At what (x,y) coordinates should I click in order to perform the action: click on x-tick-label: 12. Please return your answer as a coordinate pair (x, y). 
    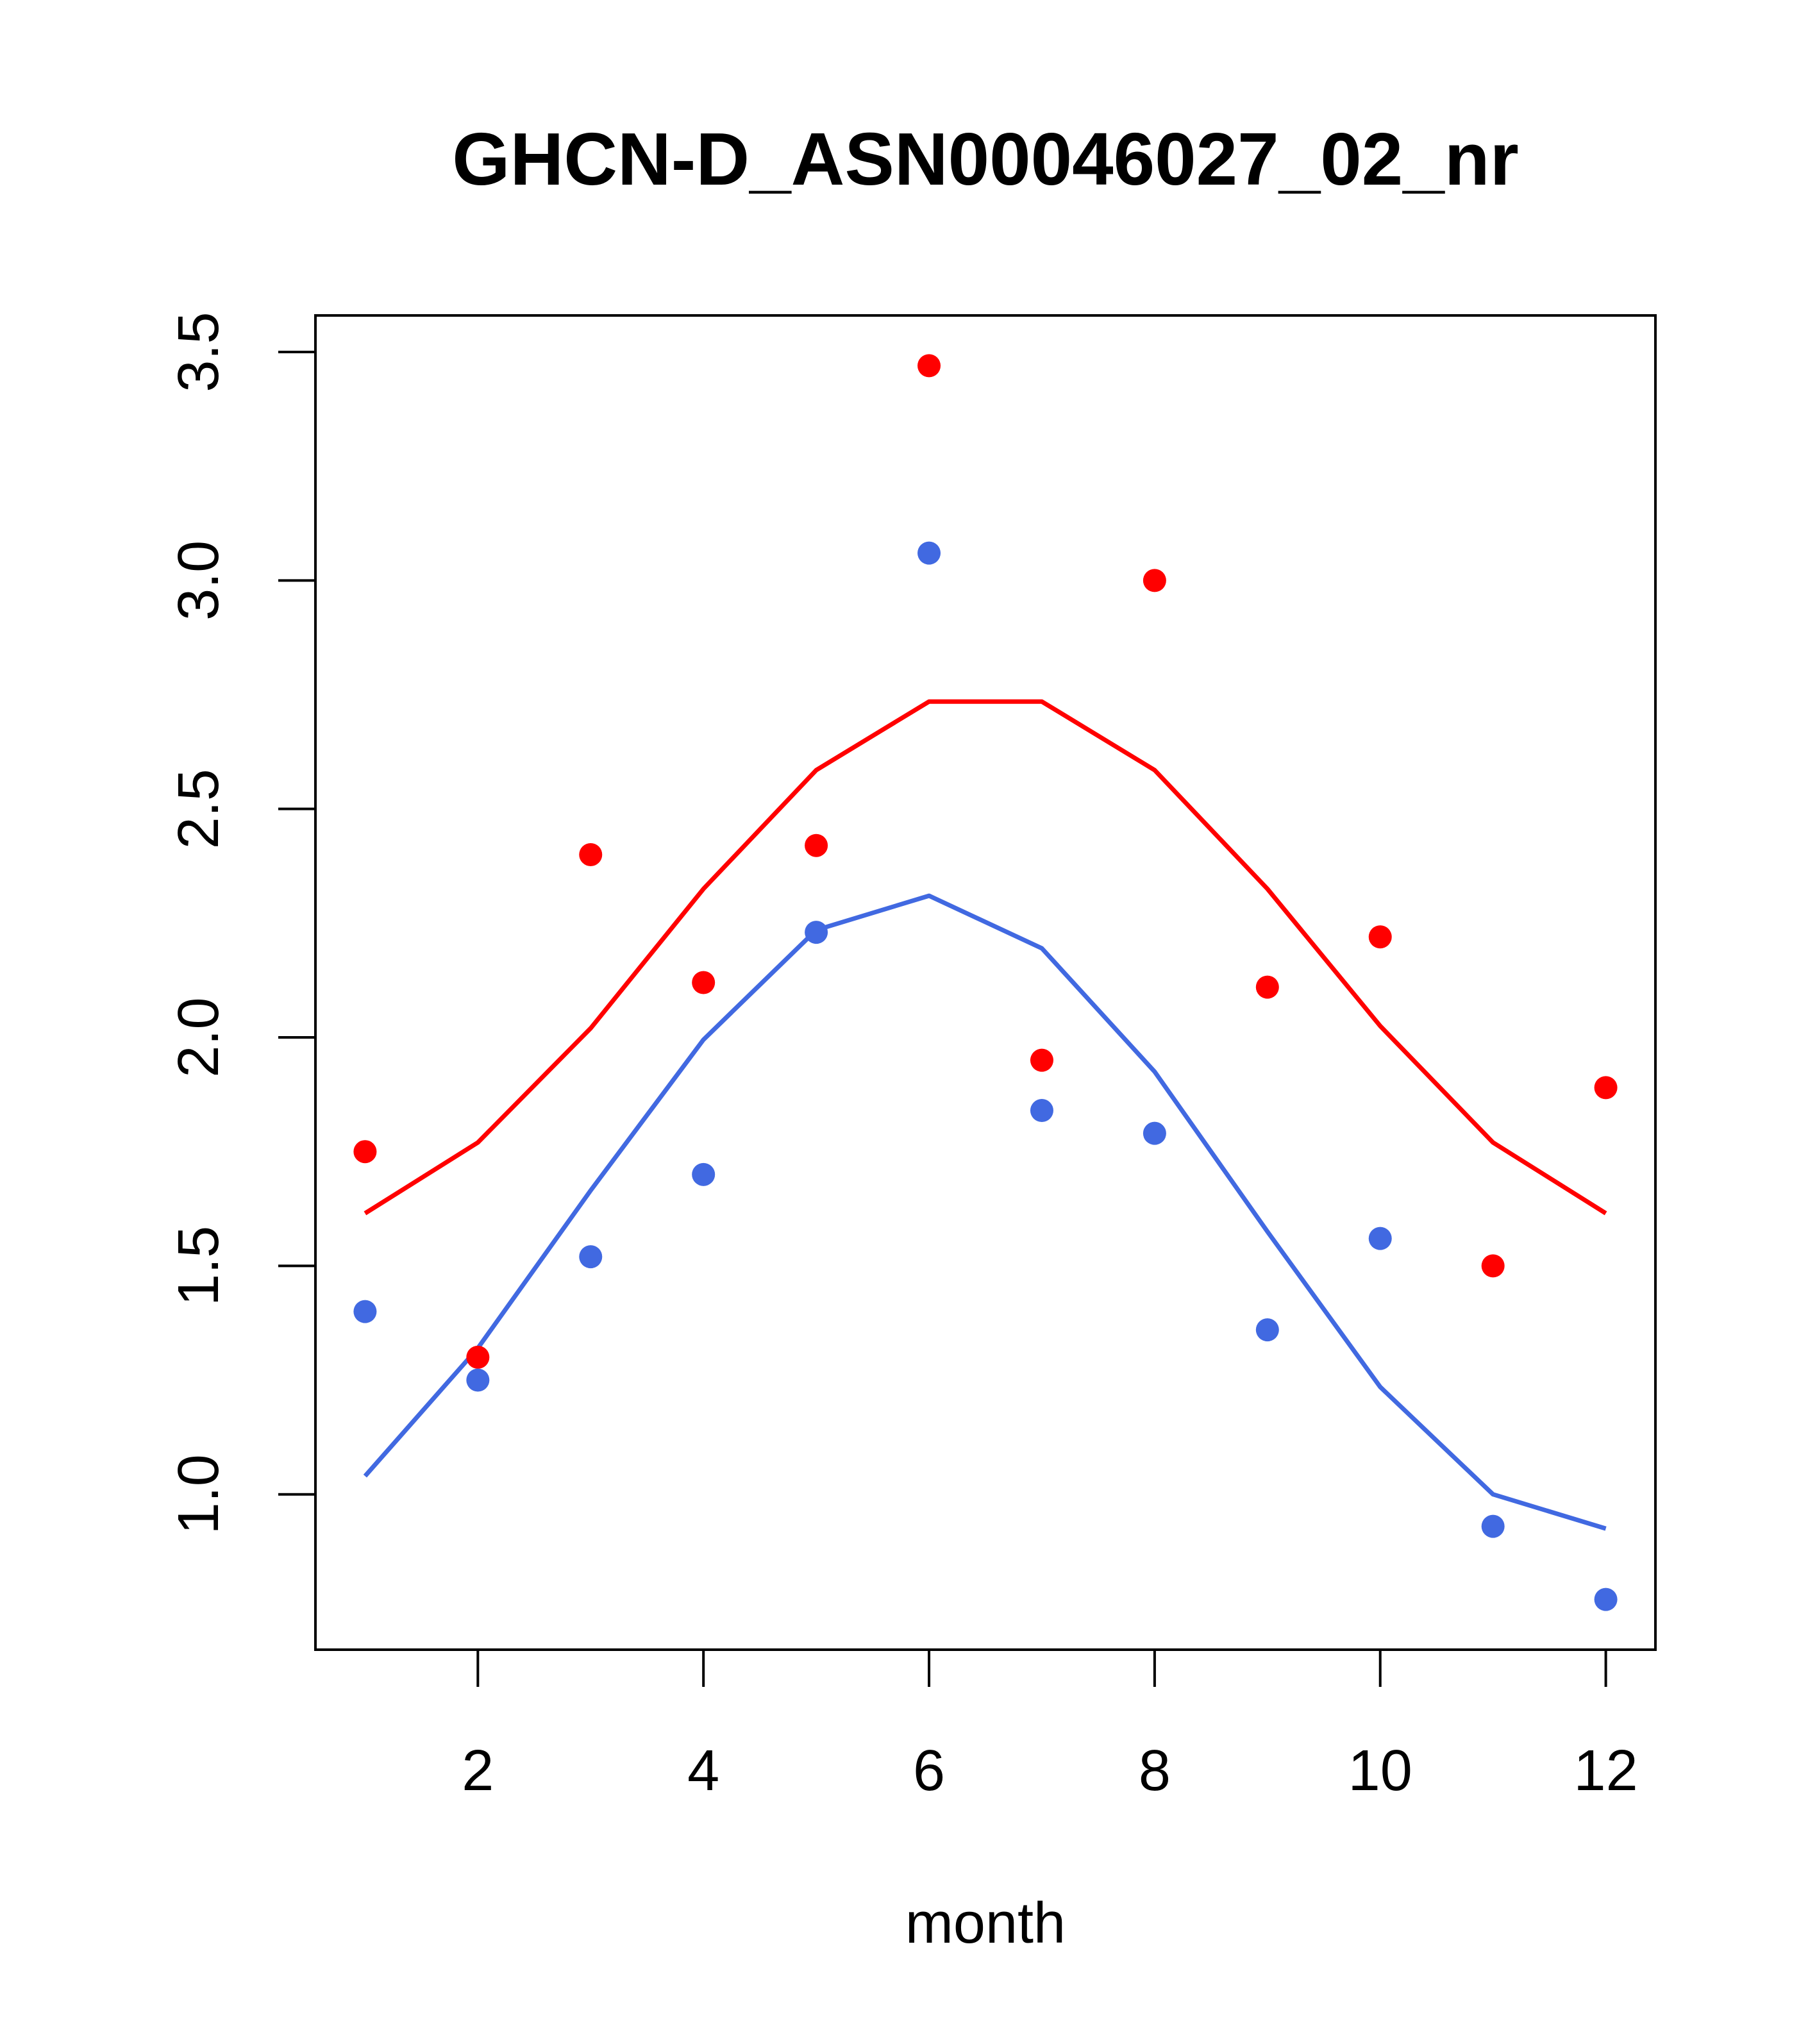
    Looking at the image, I should click on (1606, 1771).